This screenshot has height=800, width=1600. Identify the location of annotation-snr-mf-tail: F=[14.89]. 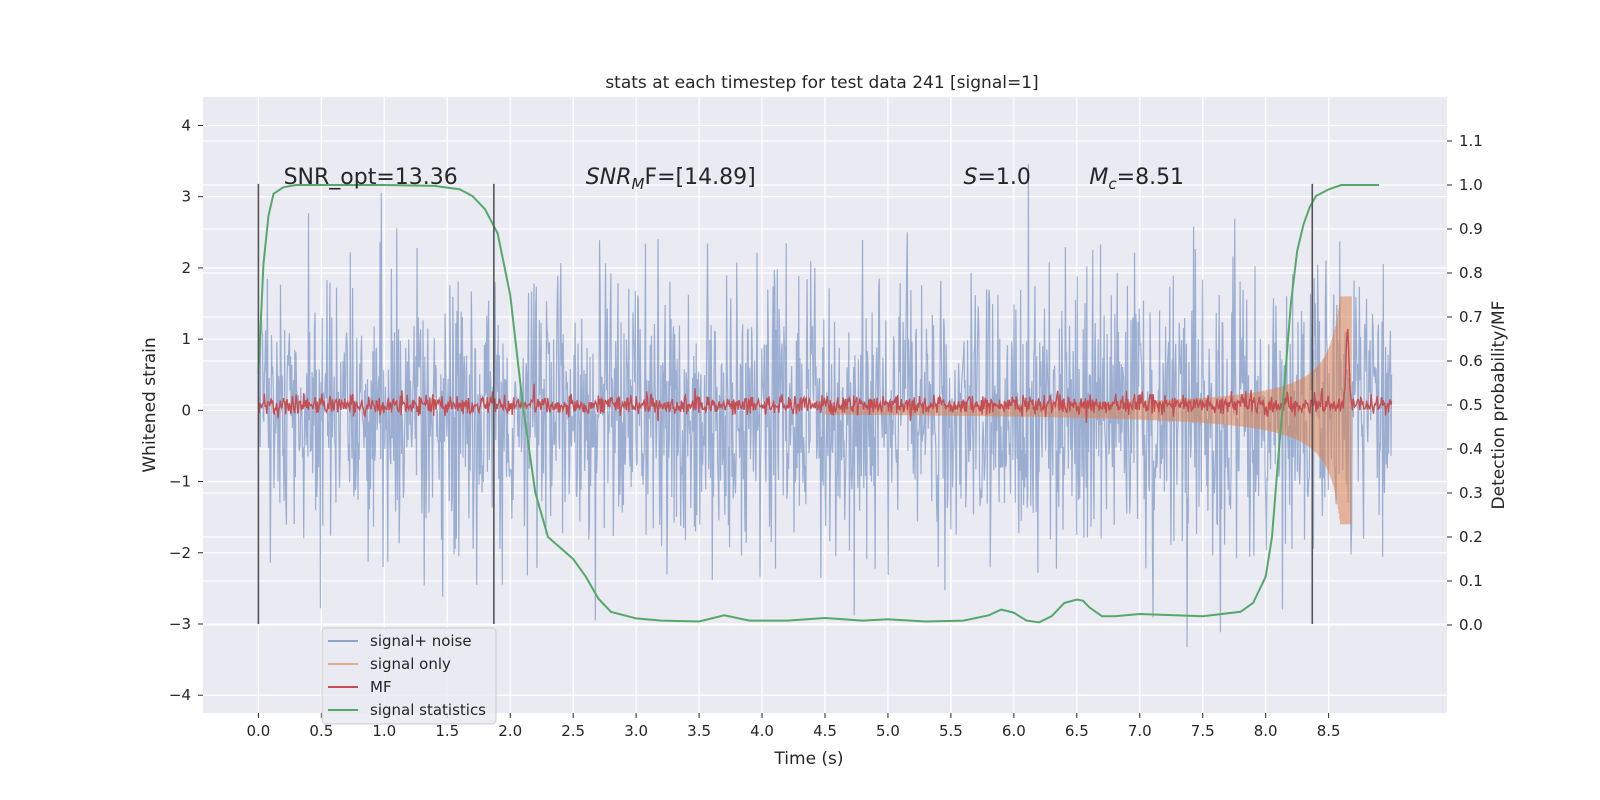
(699, 177).